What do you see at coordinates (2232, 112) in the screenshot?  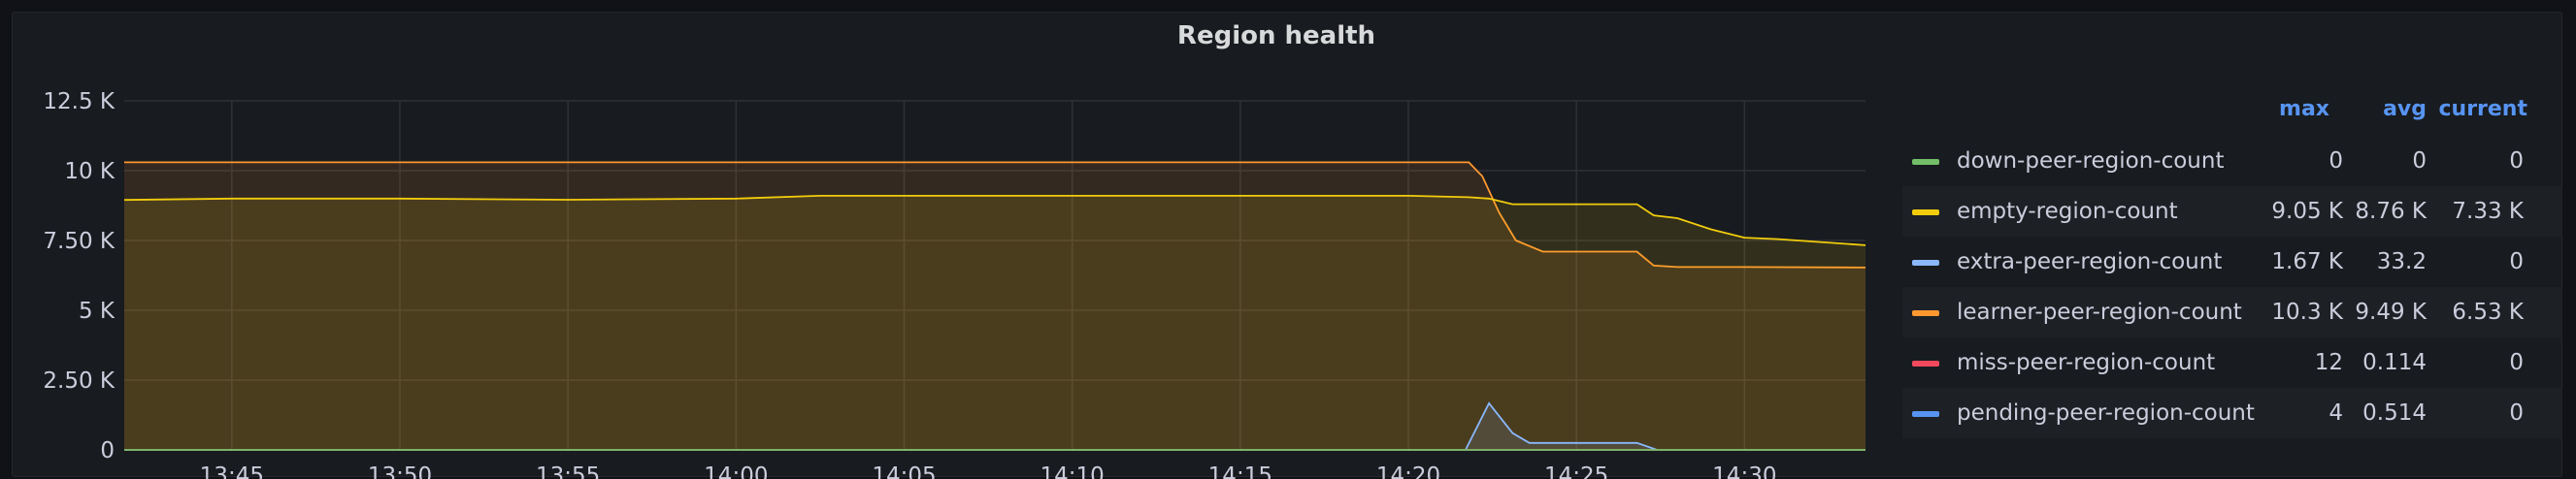 I see `legend-header: max avg current` at bounding box center [2232, 112].